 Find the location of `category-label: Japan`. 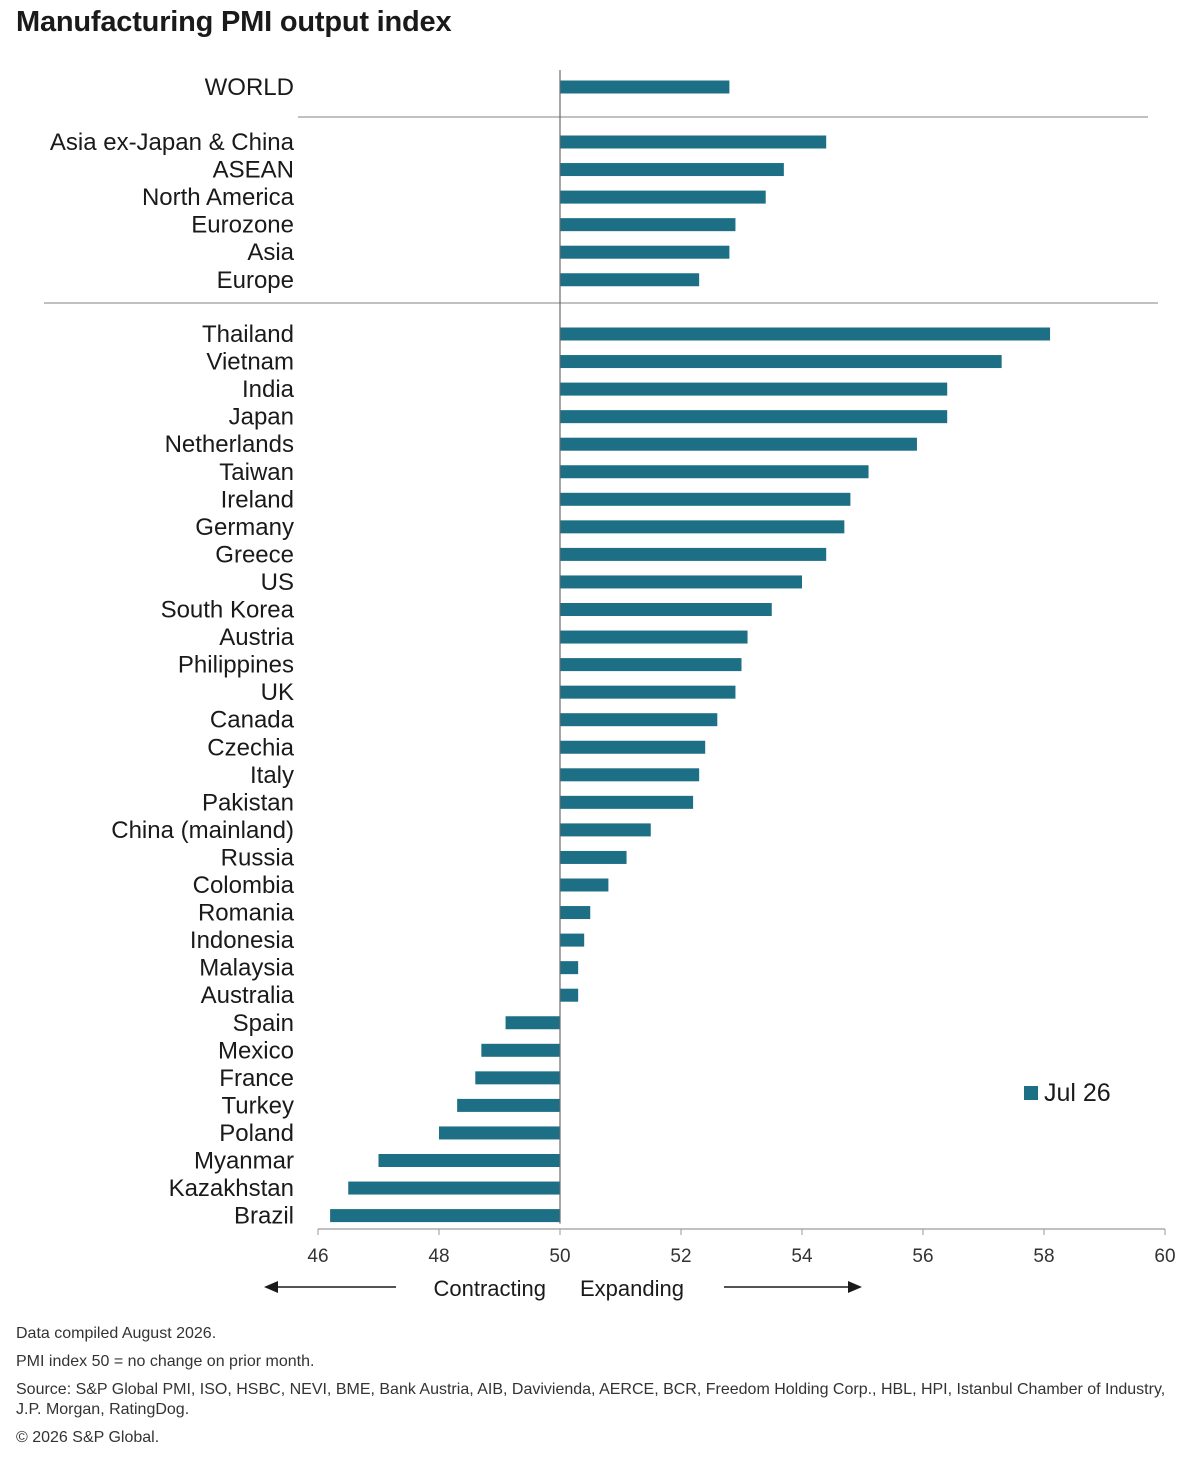

category-label: Japan is located at coordinates (261, 417).